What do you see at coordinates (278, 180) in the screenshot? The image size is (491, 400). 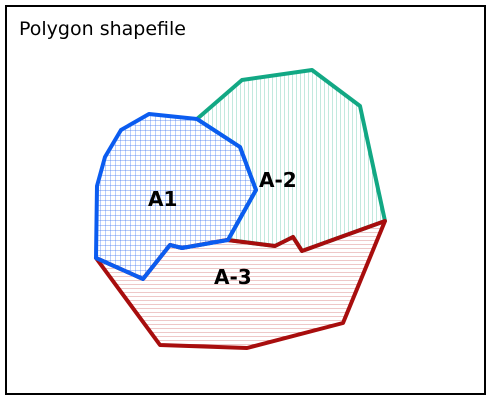 I see `label-a-2: A-2` at bounding box center [278, 180].